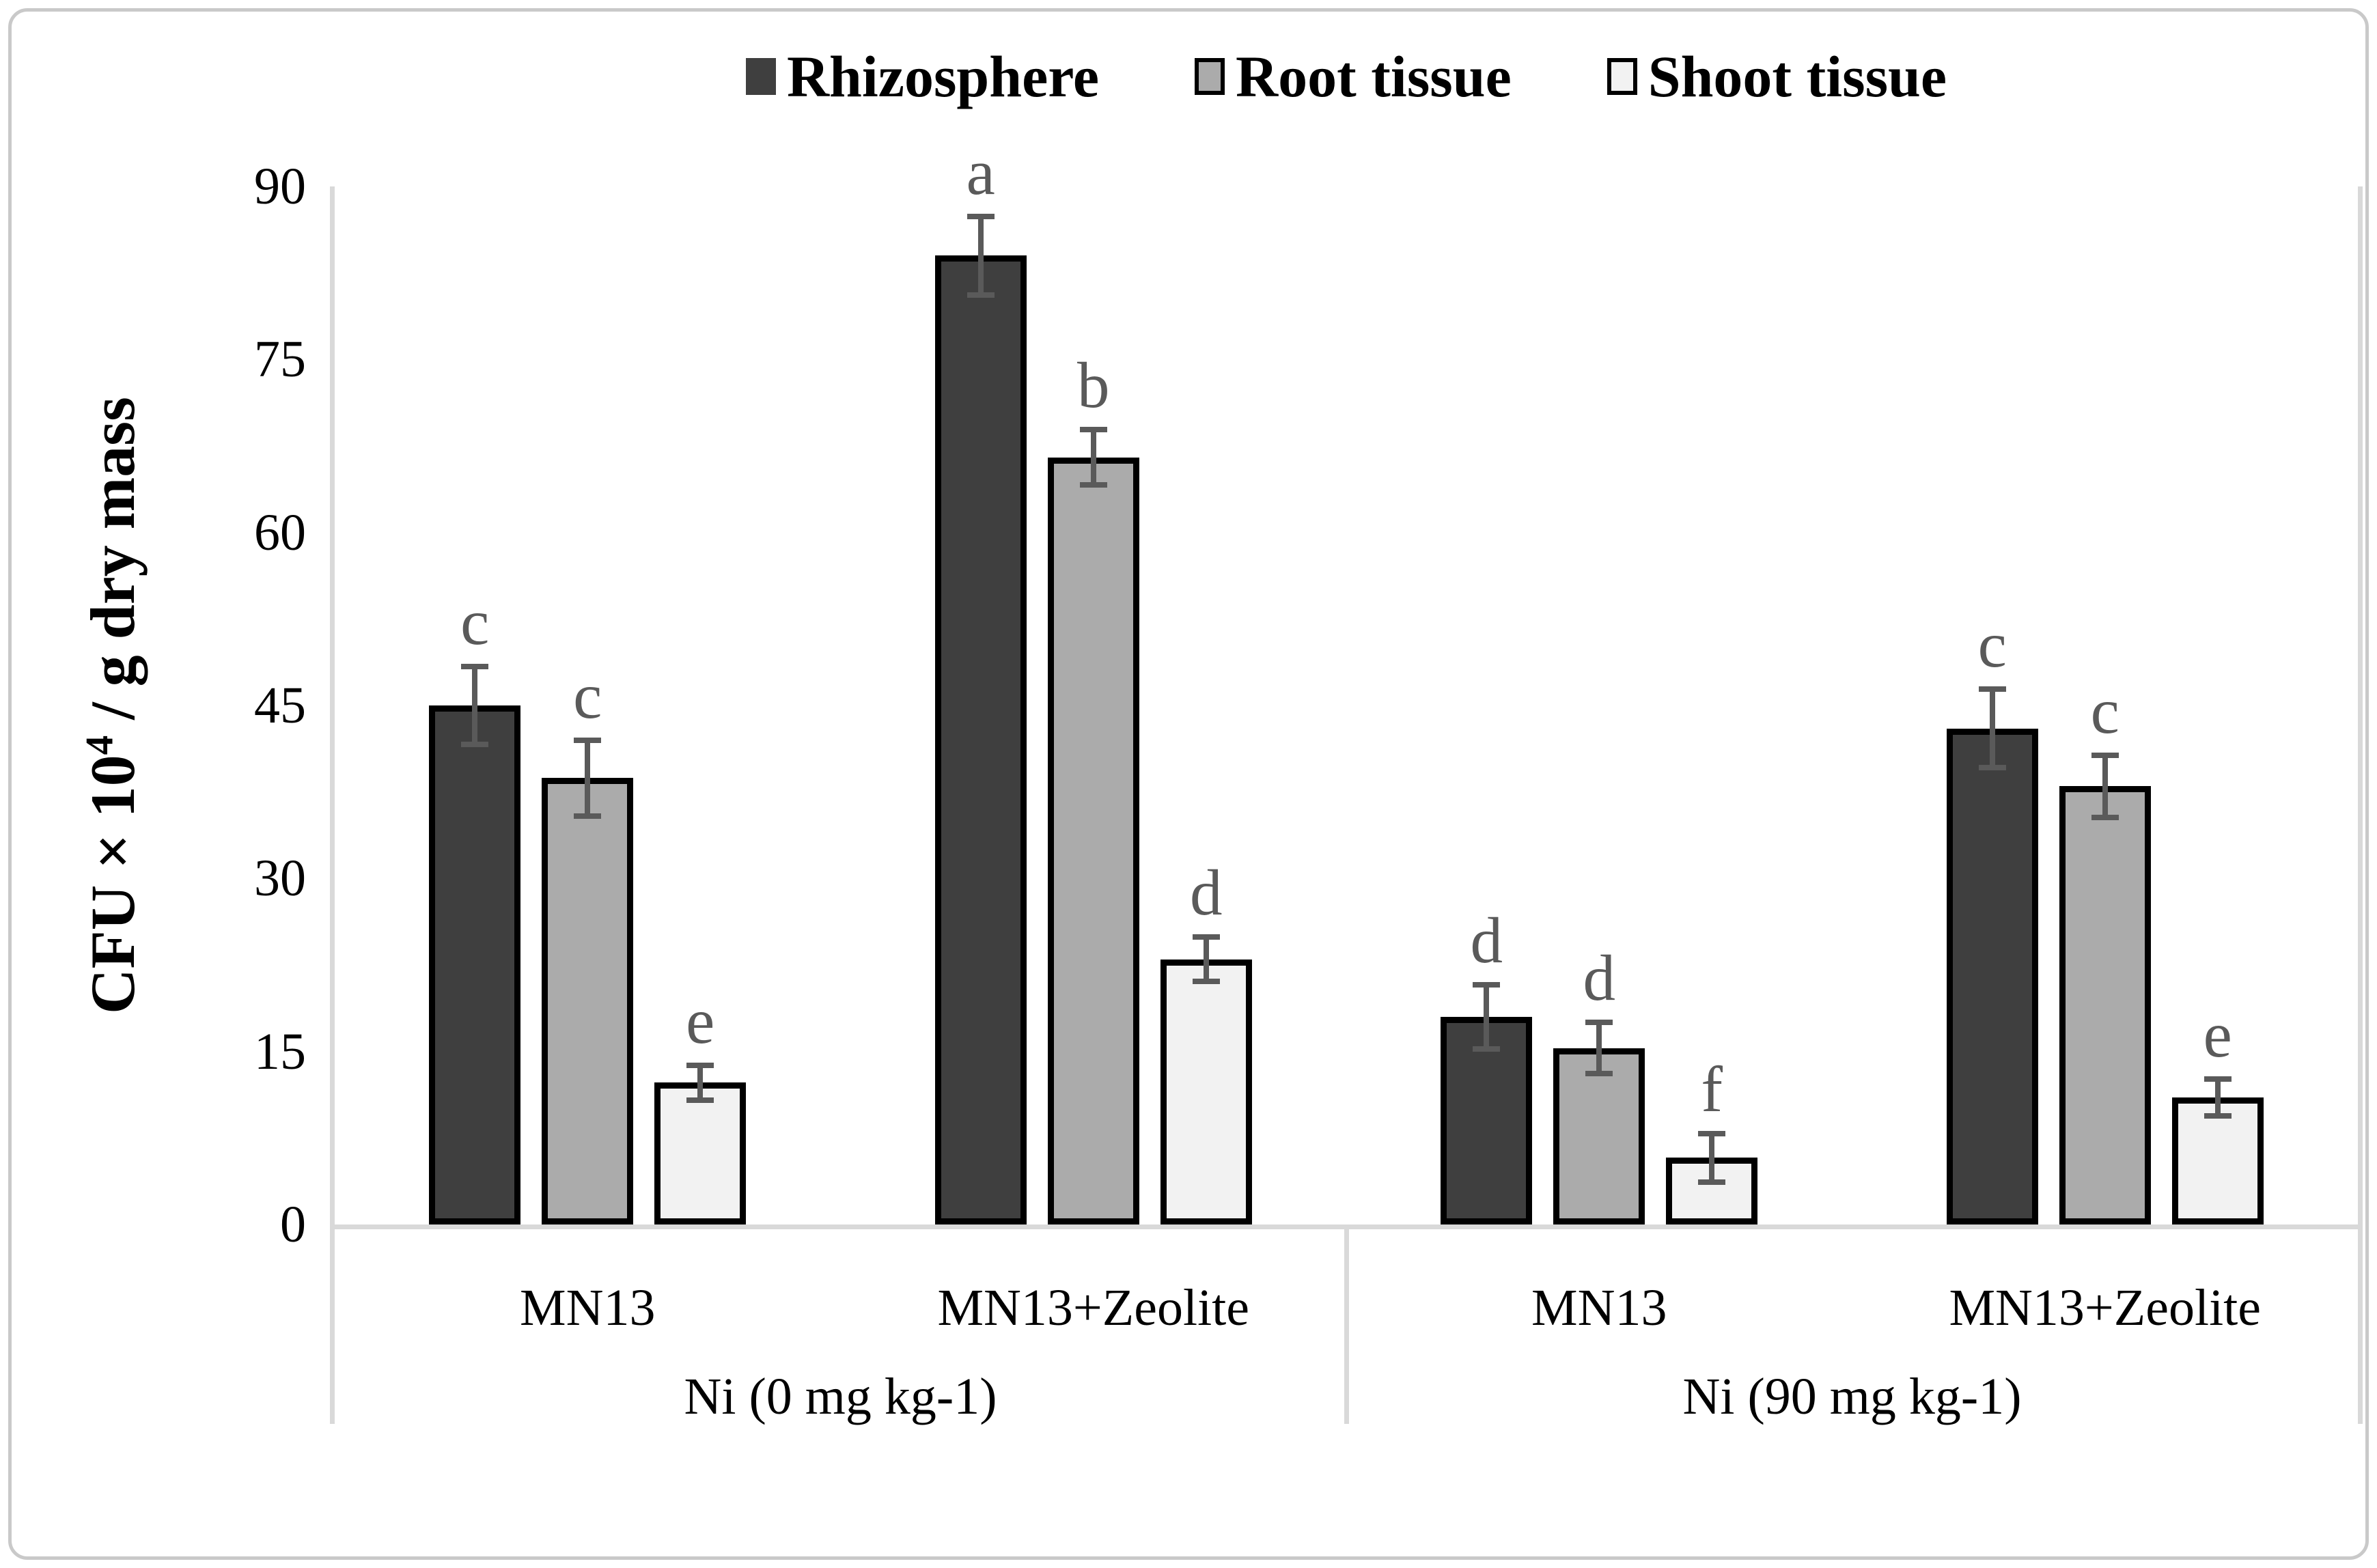 The width and height of the screenshot is (2377, 1568). I want to click on significance-letter: a, so click(980, 171).